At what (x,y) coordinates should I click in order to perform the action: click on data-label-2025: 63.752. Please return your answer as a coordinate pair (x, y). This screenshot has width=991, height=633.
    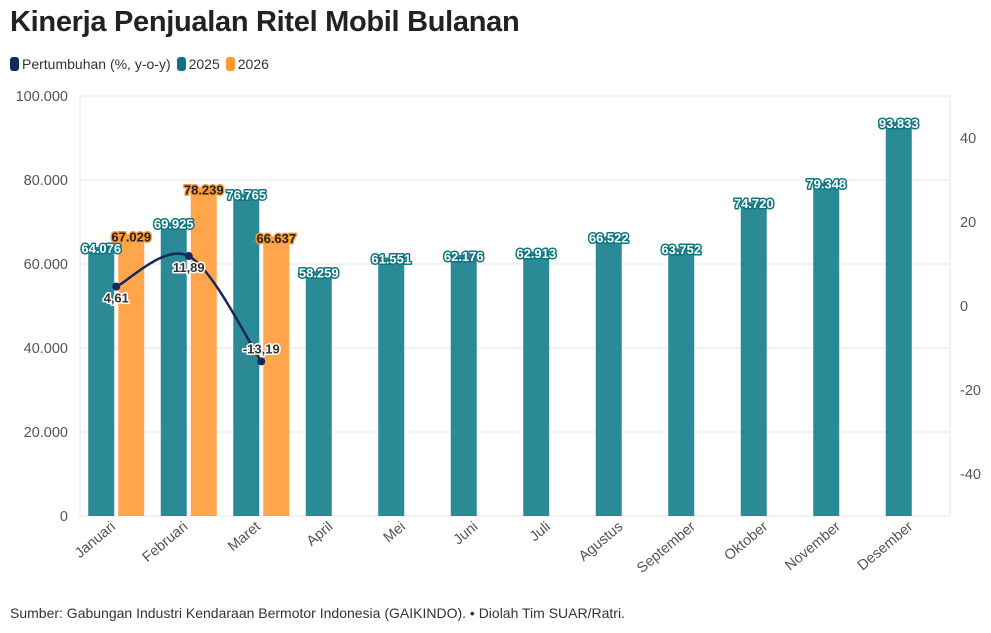
    Looking at the image, I should click on (681, 249).